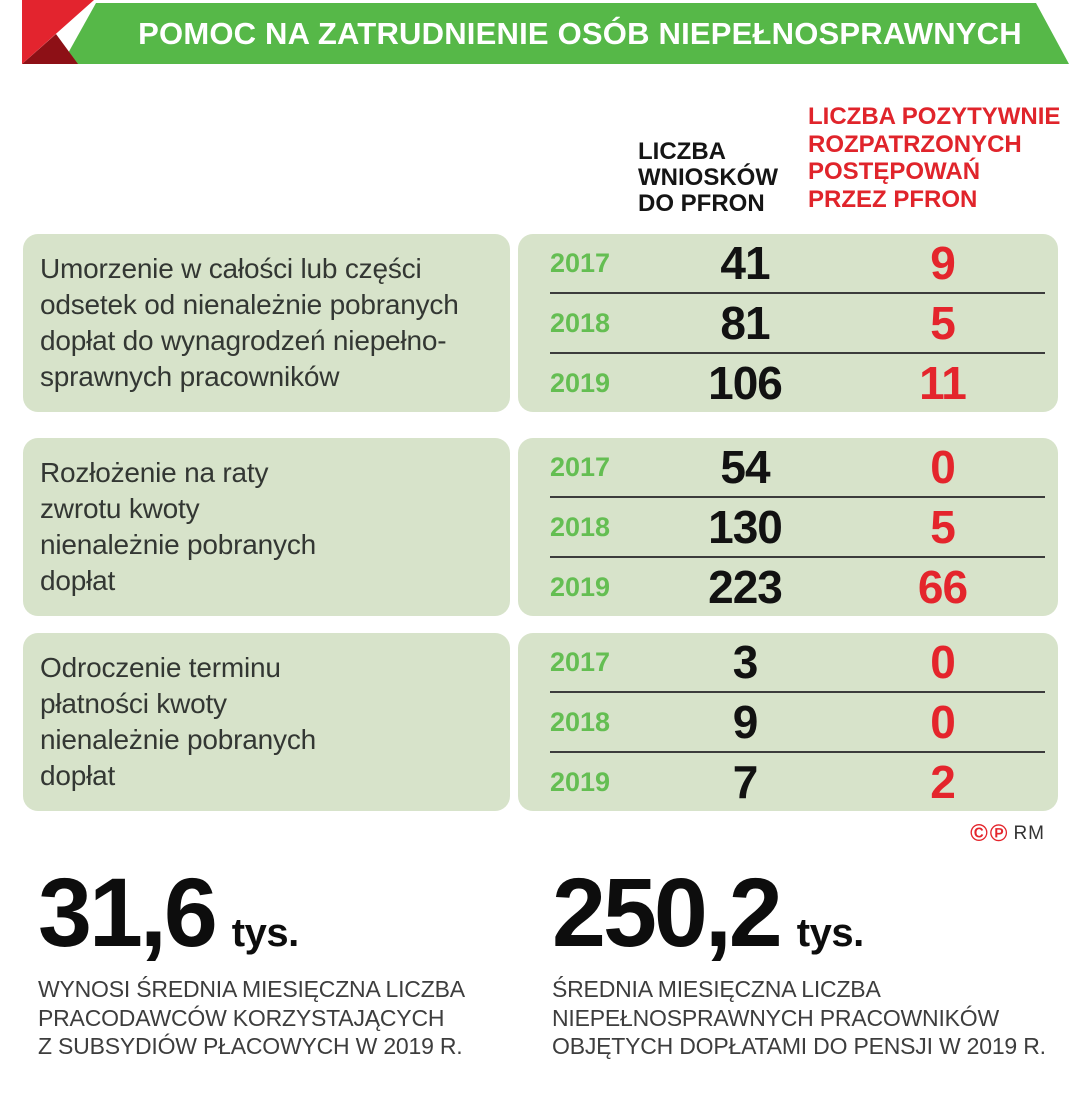 This screenshot has height=1108, width=1074. Describe the element at coordinates (745, 323) in the screenshot. I see `applications-value: 81` at that location.